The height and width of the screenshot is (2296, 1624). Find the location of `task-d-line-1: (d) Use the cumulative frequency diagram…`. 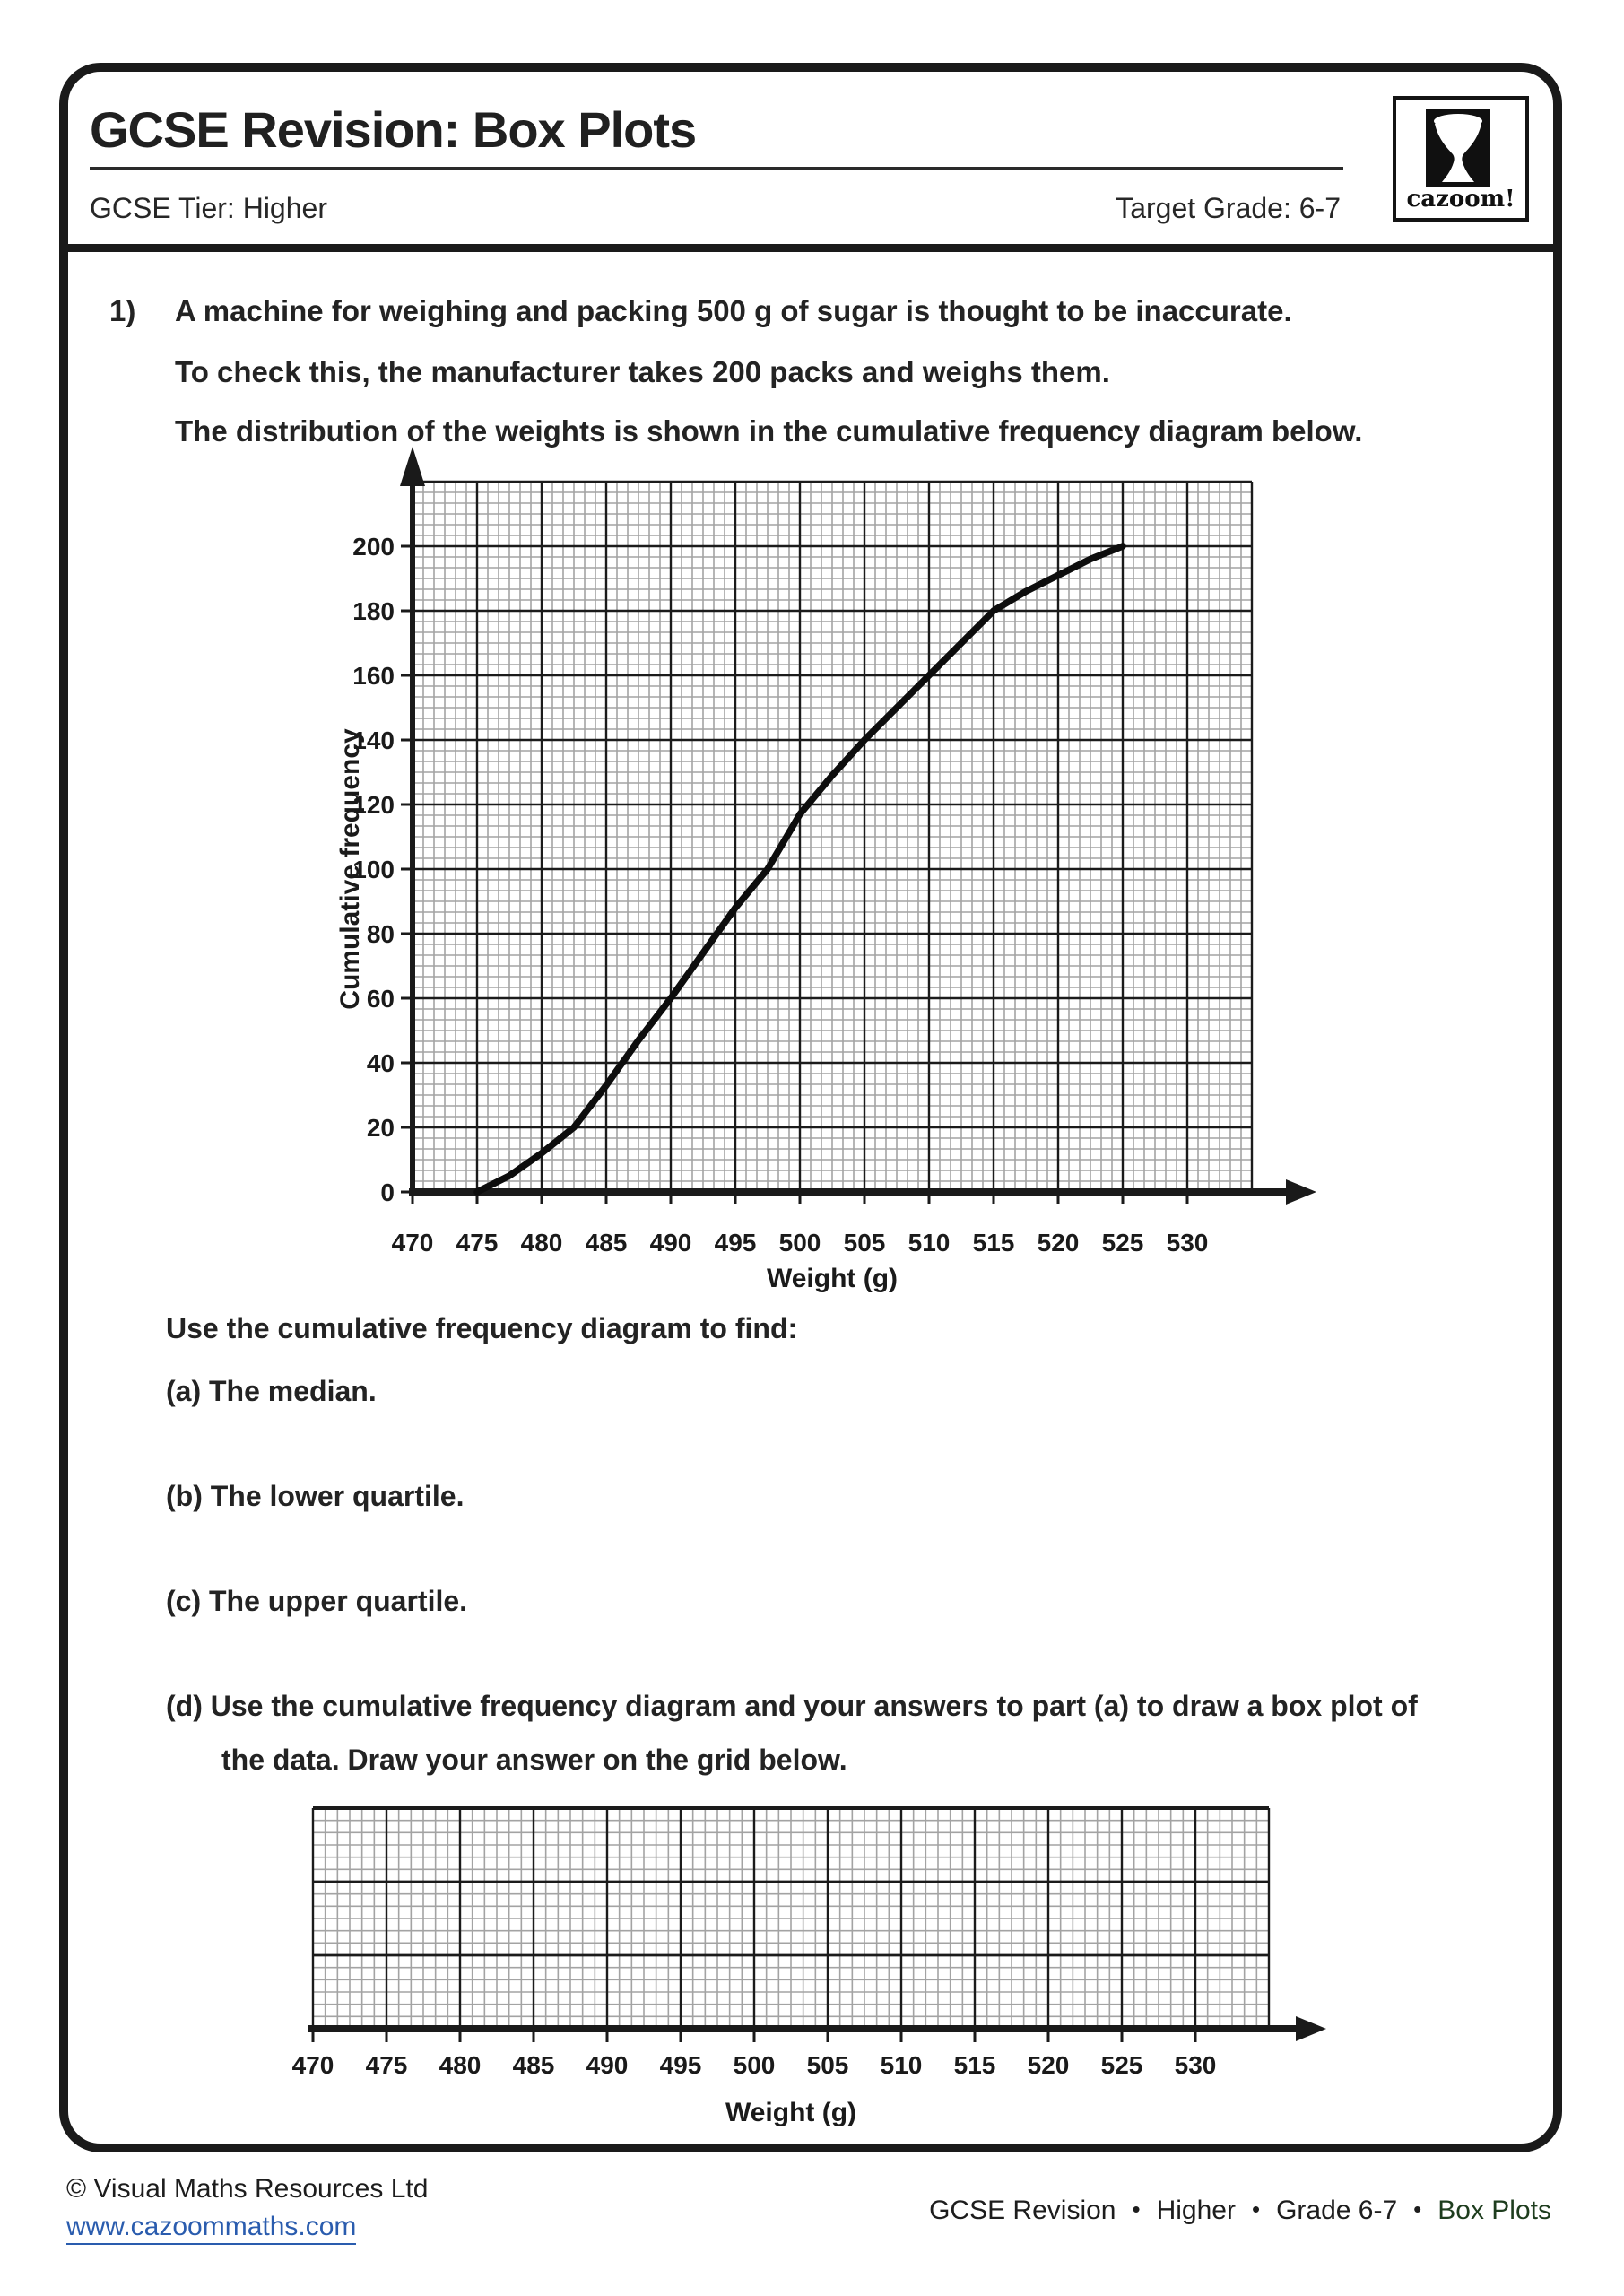

task-d-line-1: (d) Use the cumulative frequency diagram… is located at coordinates (792, 1706).